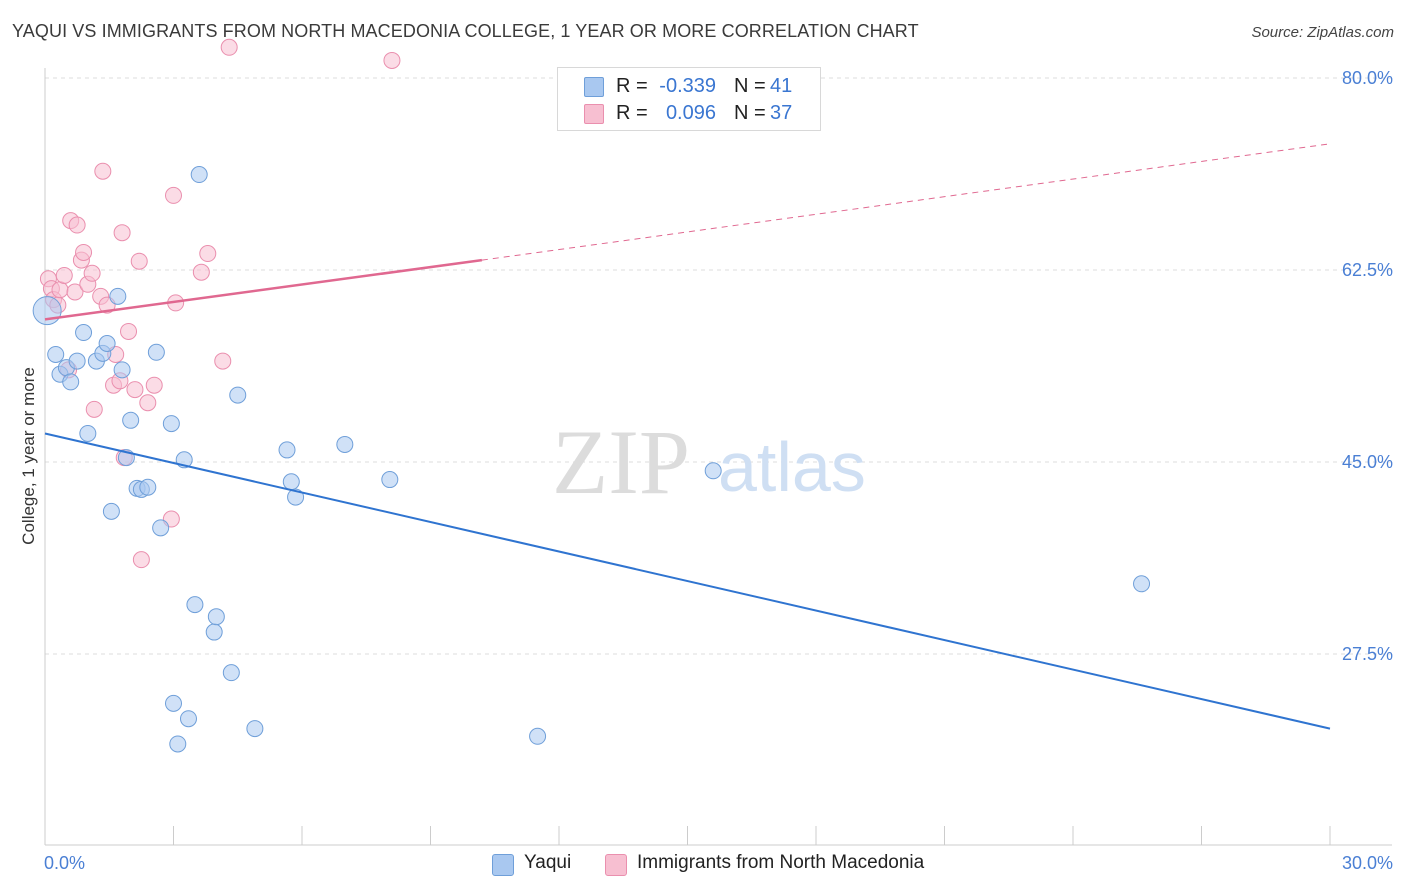 This screenshot has width=1406, height=892. Describe the element at coordinates (1367, 654) in the screenshot. I see `y-tick-label: 27.5%` at that location.